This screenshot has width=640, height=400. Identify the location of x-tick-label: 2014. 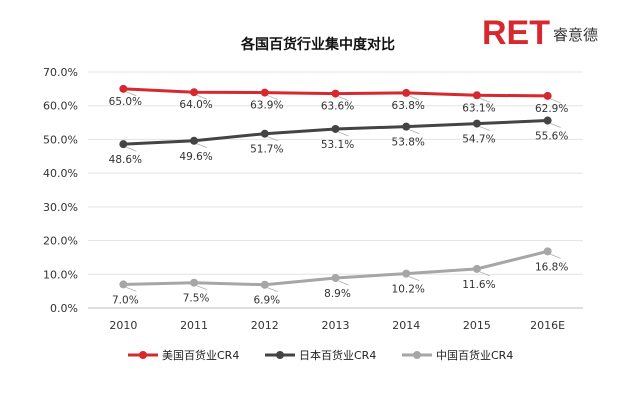
(406, 325).